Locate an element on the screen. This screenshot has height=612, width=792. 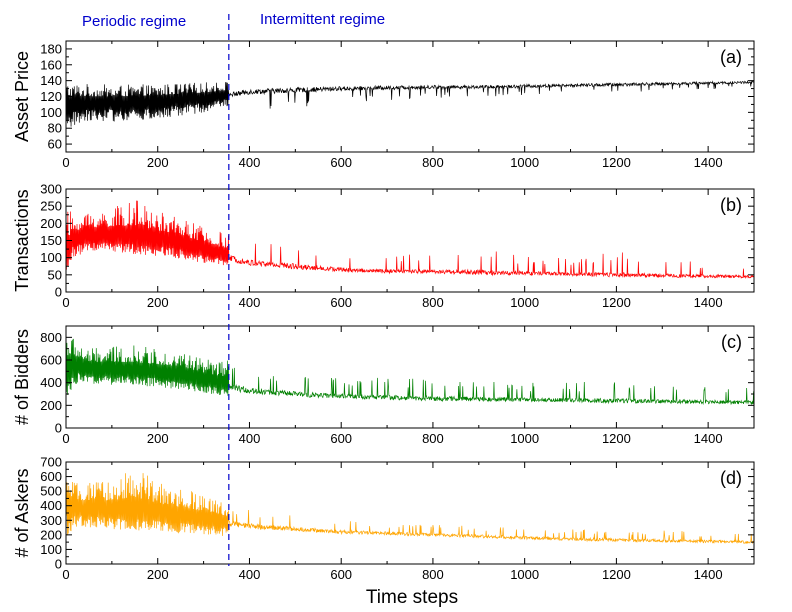
x-tick-label-a: 1200 is located at coordinates (616, 162).